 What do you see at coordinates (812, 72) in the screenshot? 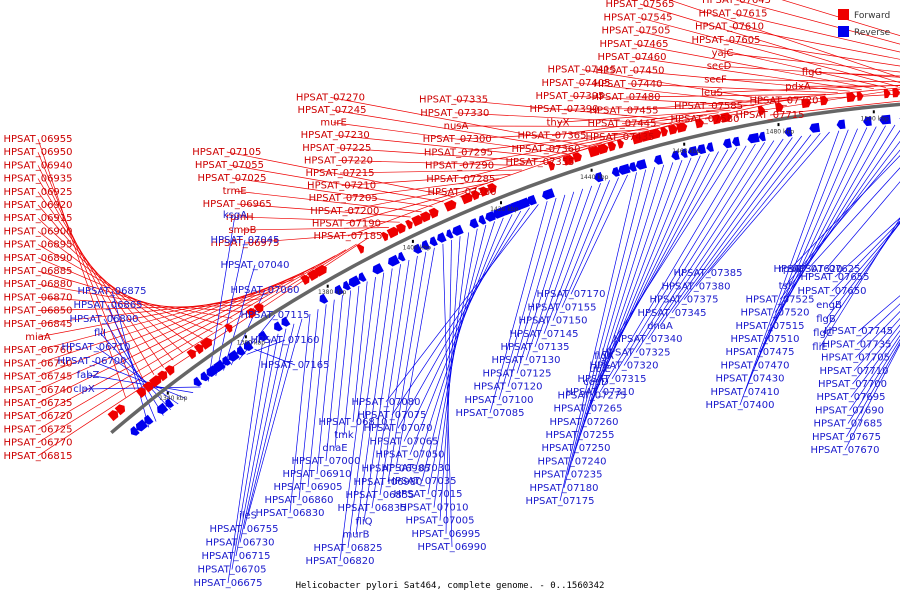
I see `fwd-gene-label: flgG` at bounding box center [812, 72].